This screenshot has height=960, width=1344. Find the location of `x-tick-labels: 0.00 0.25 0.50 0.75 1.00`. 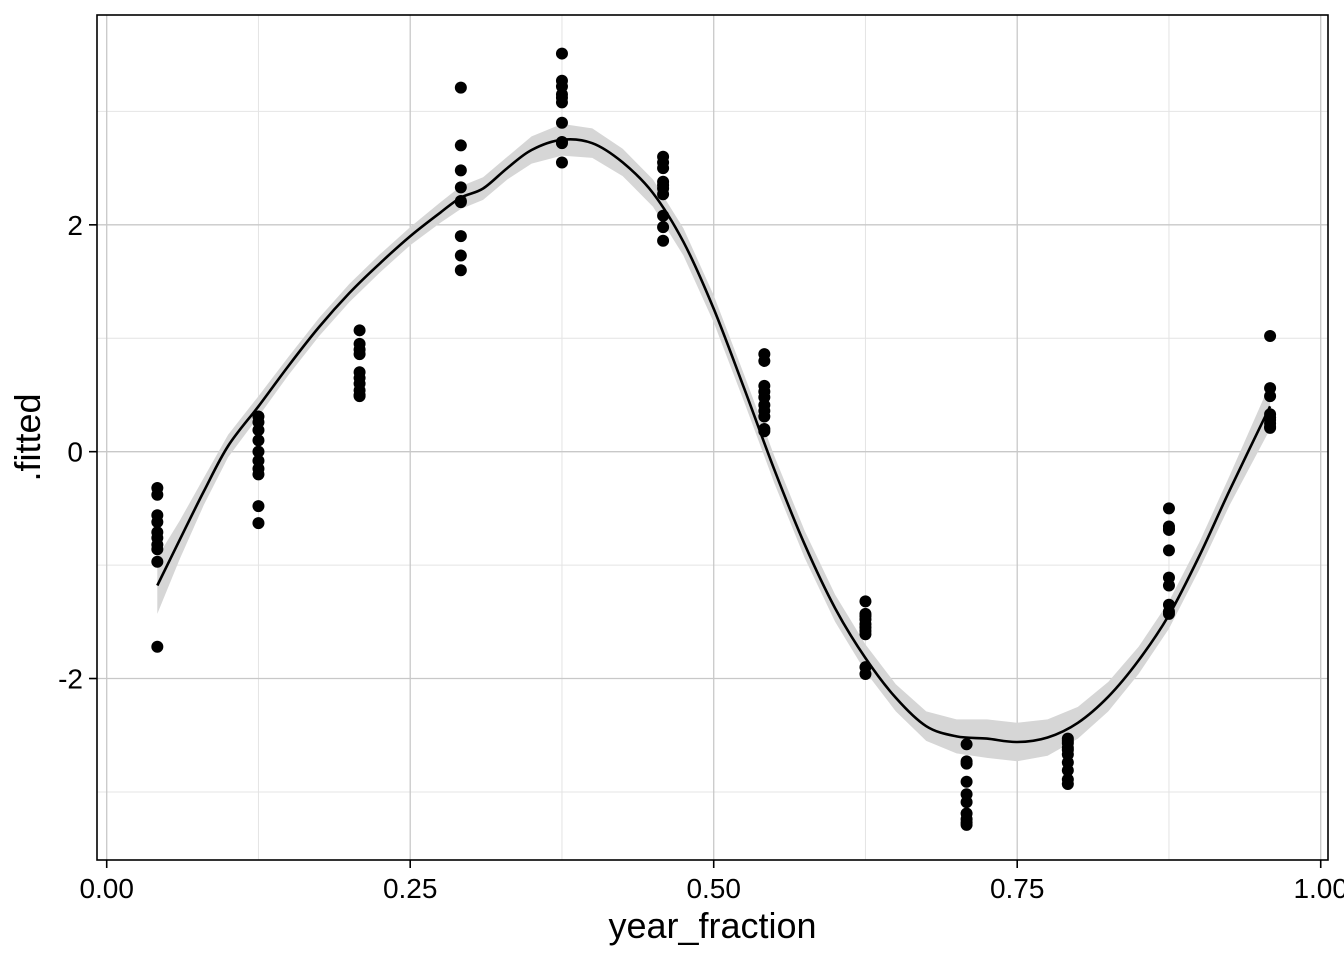

x-tick-labels: 0.00 0.25 0.50 0.75 1.00 is located at coordinates (711, 888).